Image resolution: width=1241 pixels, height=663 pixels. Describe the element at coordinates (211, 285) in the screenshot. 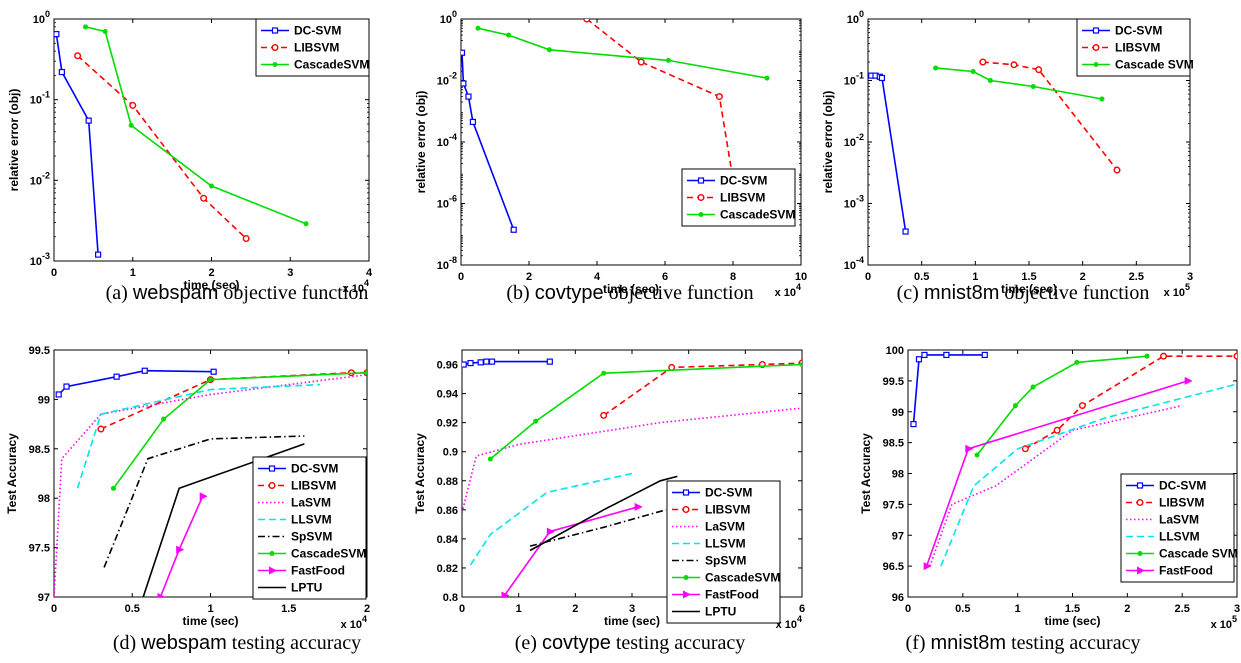

I see `x-axis-label: time (sec)` at that location.